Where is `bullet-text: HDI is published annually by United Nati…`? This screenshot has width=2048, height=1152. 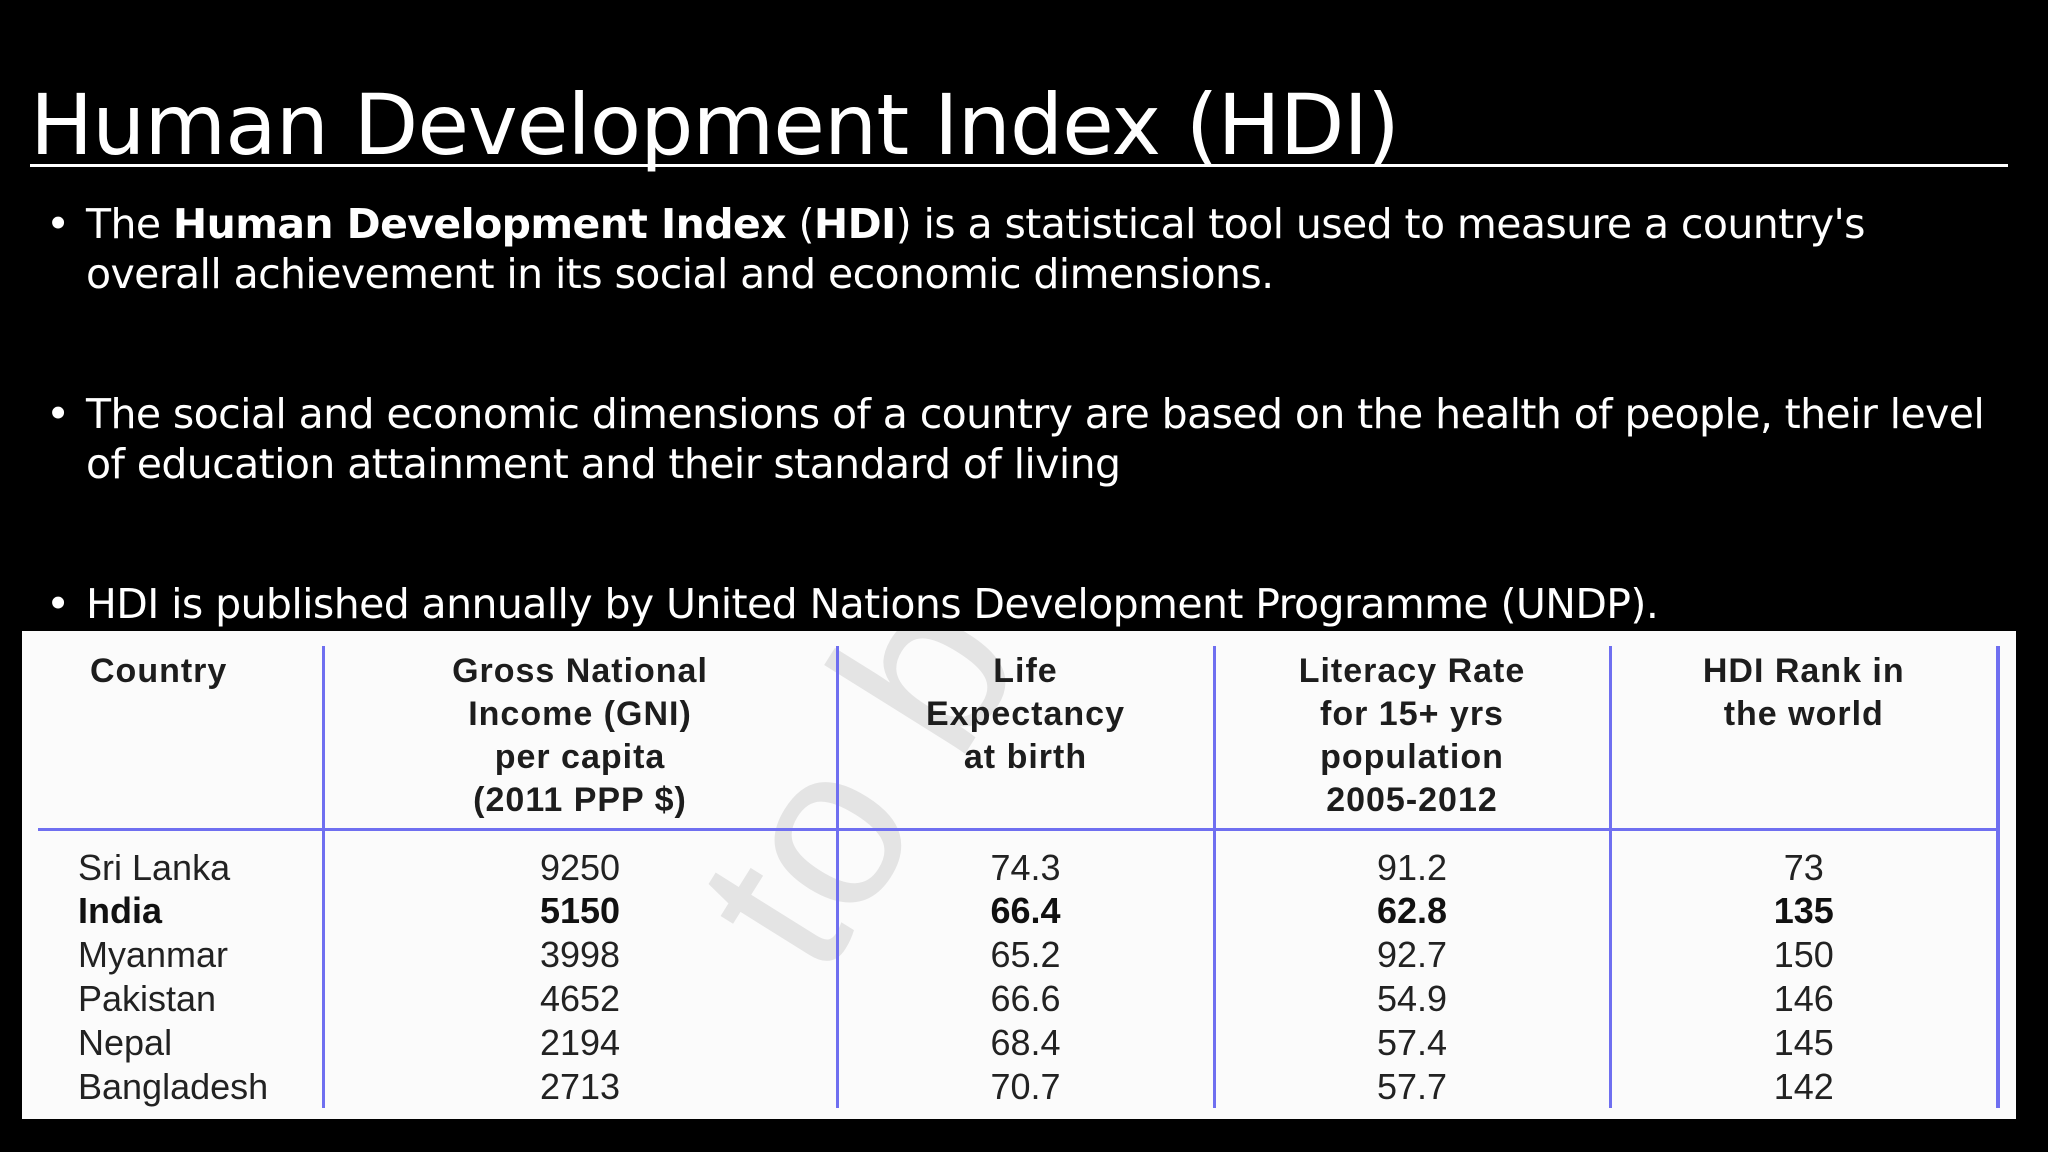
bullet-text: HDI is published annually by United Nati… is located at coordinates (872, 604).